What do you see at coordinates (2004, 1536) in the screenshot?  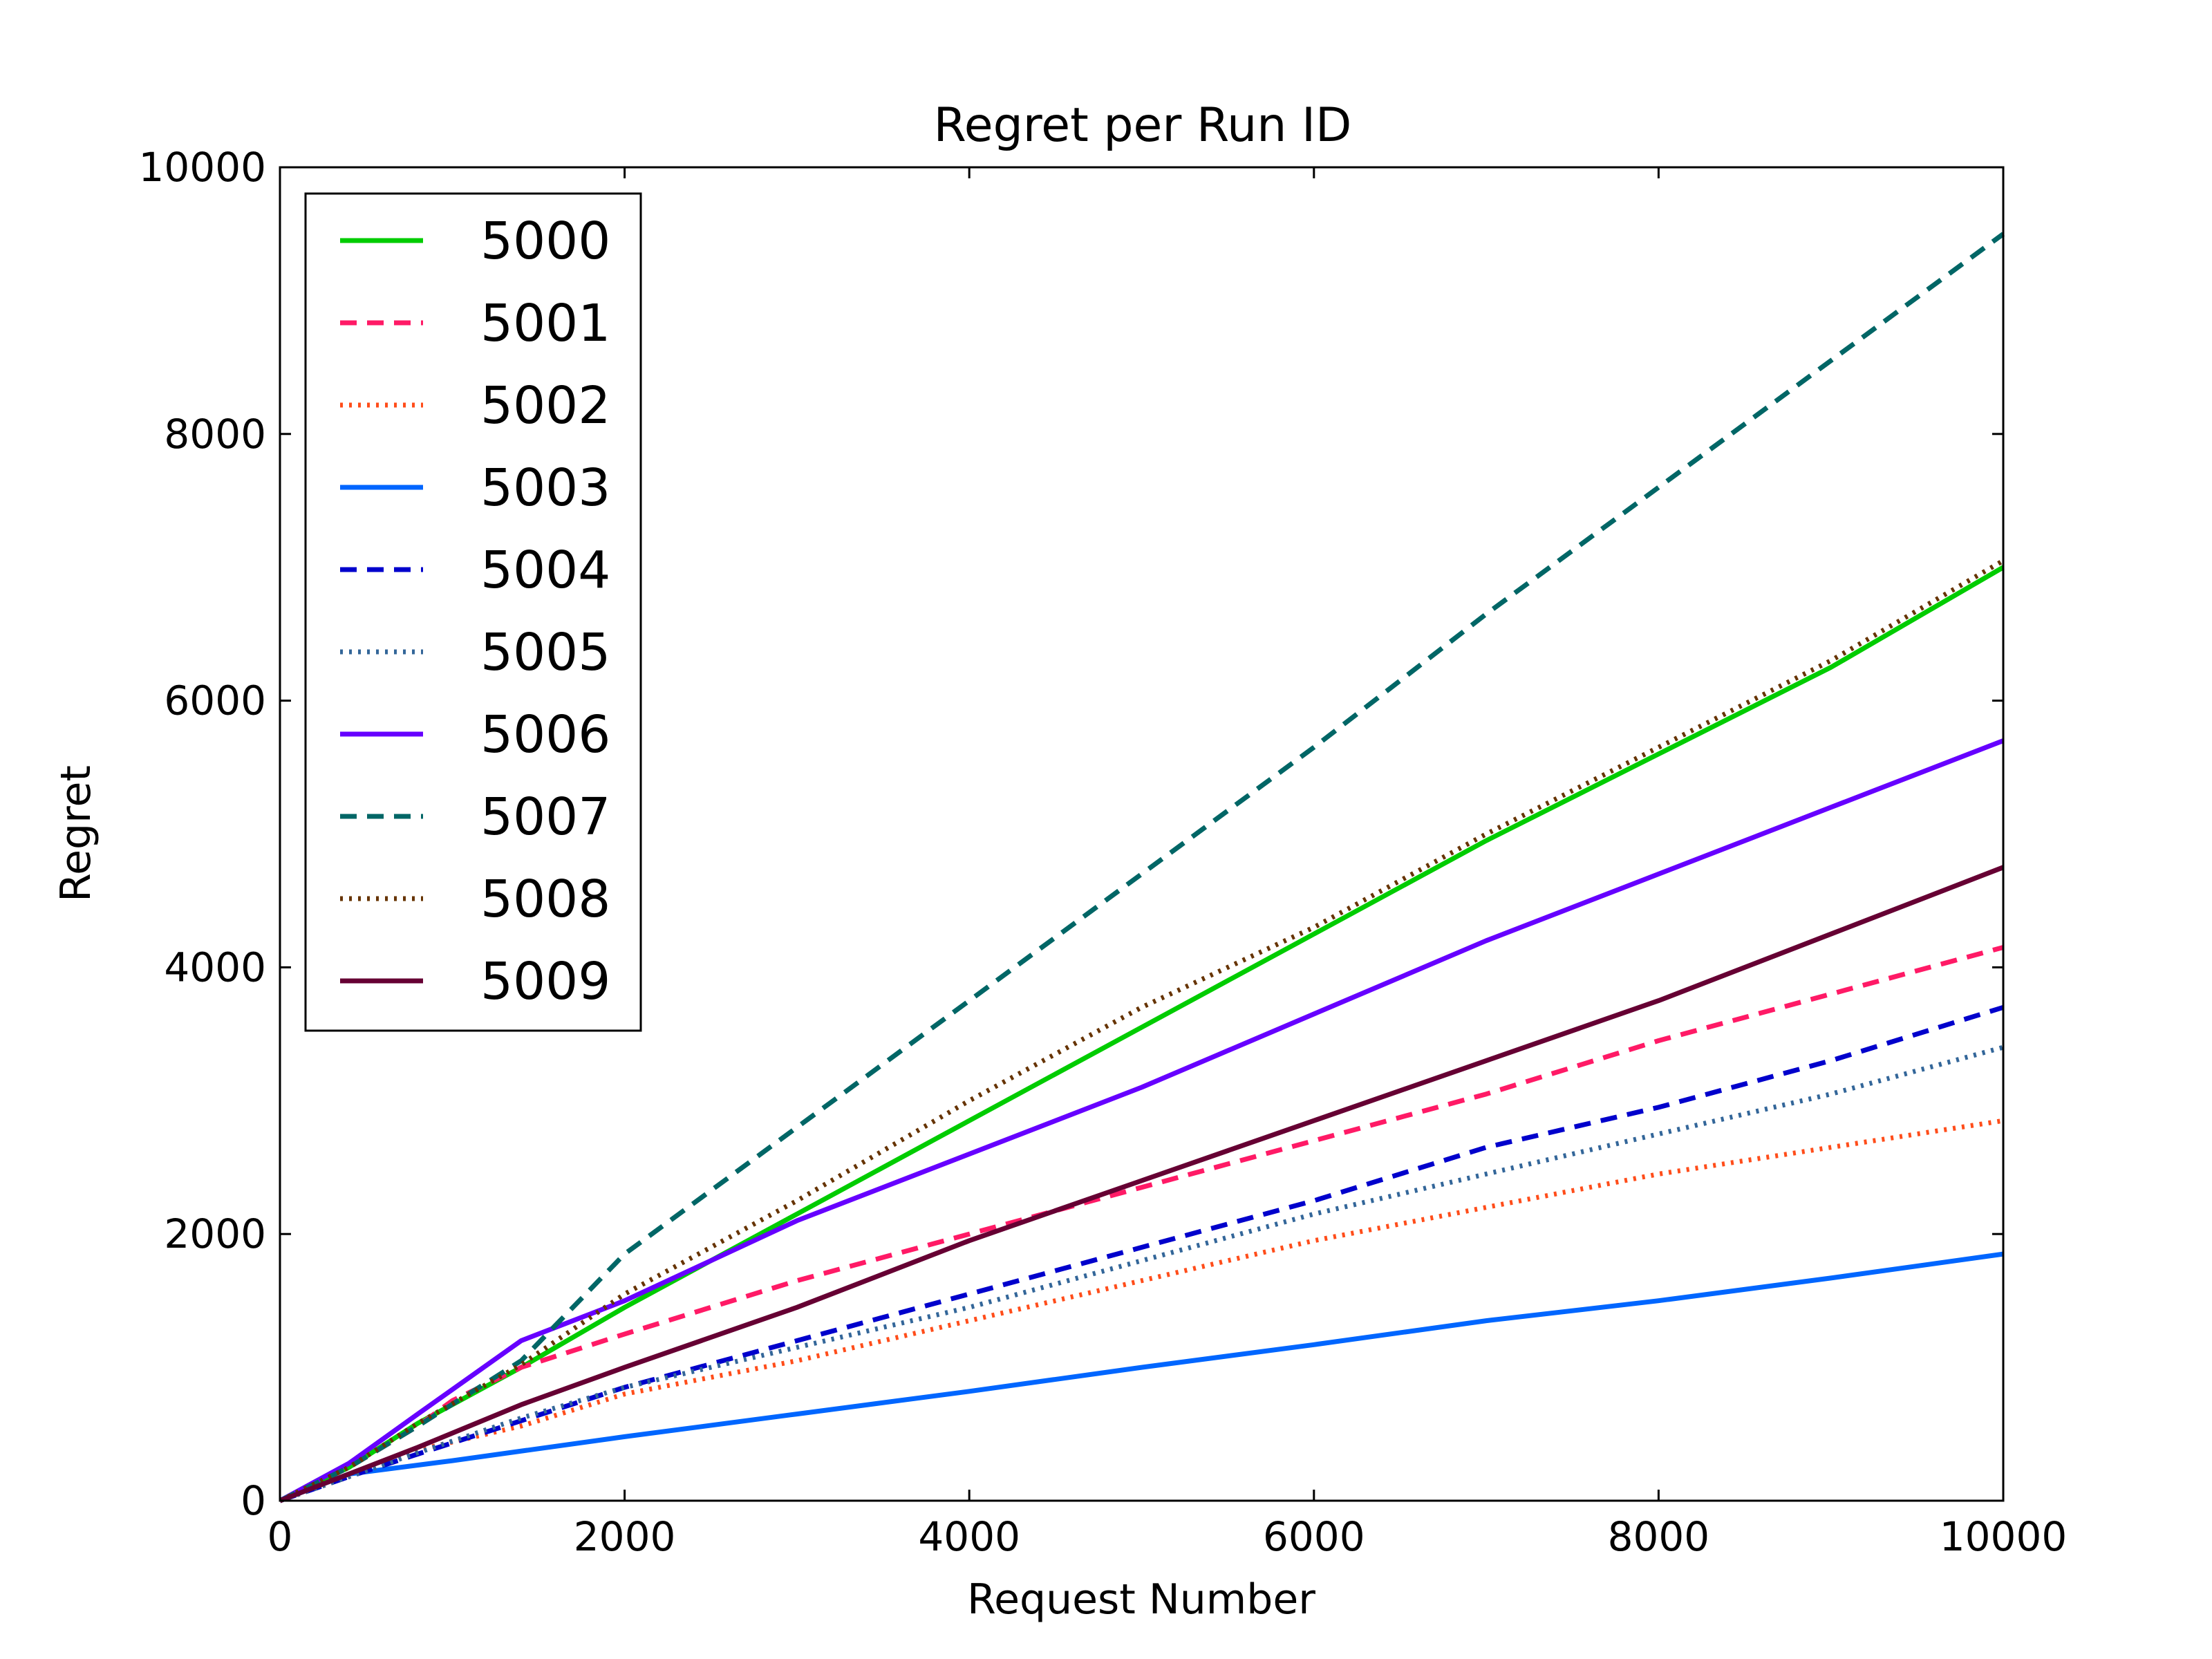 I see `x-tick-label: 10000` at bounding box center [2004, 1536].